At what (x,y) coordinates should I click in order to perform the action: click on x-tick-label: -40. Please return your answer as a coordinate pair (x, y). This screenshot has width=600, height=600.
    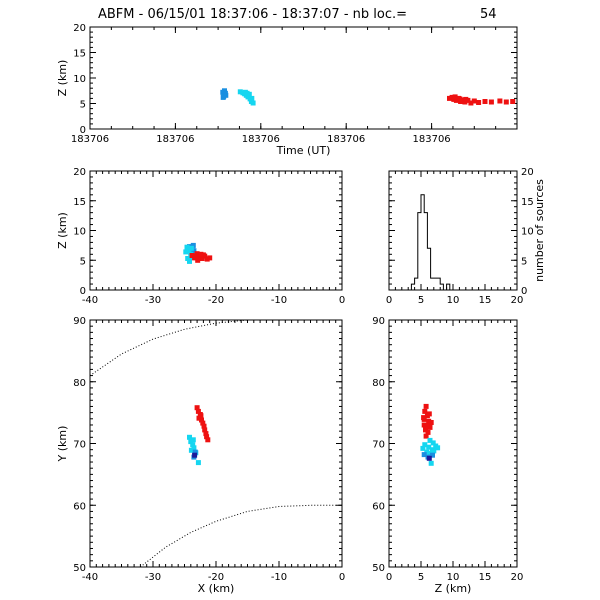
    Looking at the image, I should click on (90, 300).